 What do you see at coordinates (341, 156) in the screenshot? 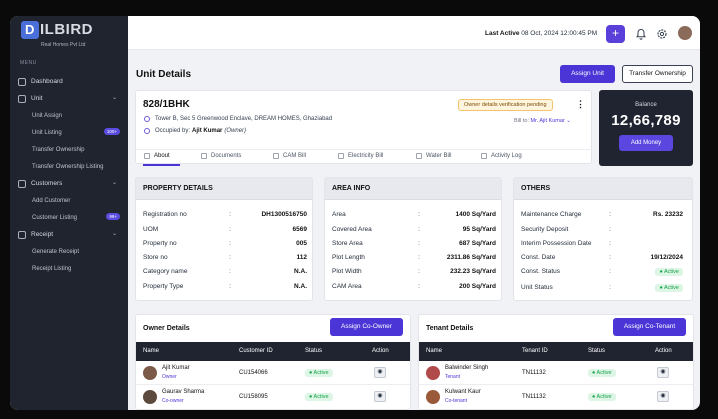
I see `bill-icon` at bounding box center [341, 156].